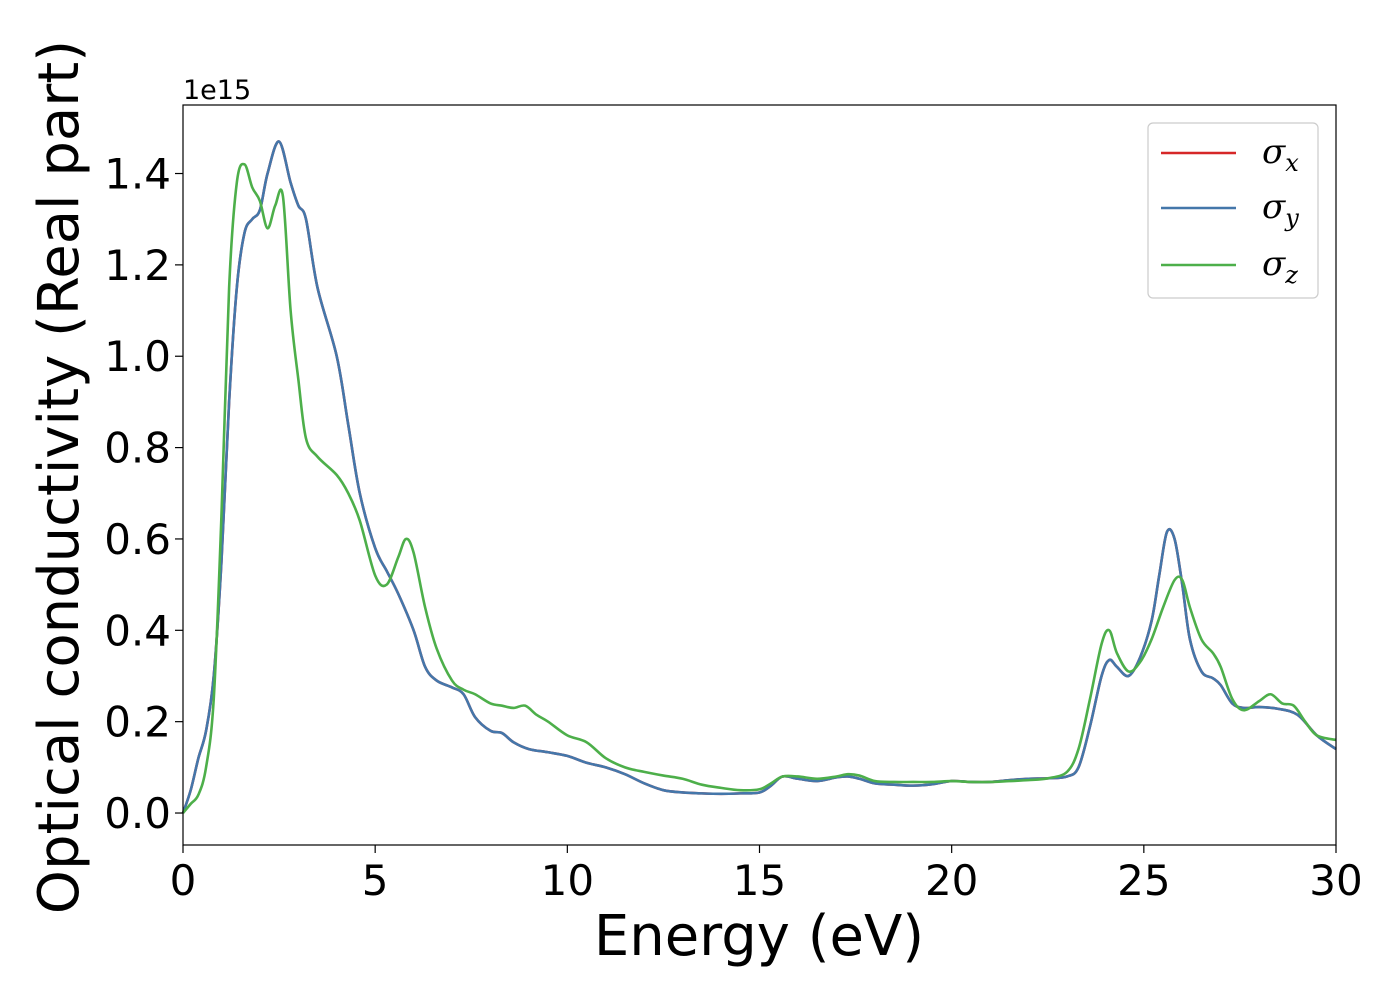 Image resolution: width=1400 pixels, height=1000 pixels. I want to click on y-axis-label: Optical conductivity (Real part), so click(59, 477).